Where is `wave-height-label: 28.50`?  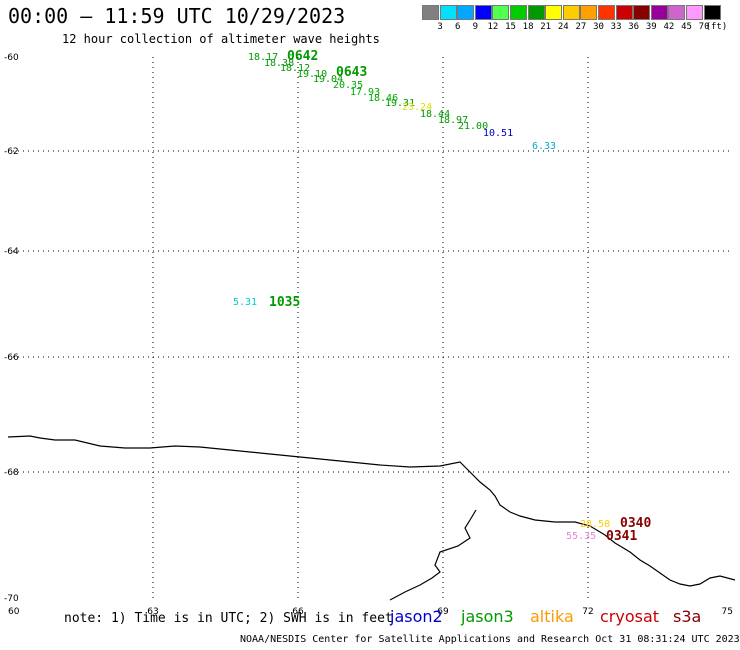
wave-height-label: 28.50 is located at coordinates (595, 524).